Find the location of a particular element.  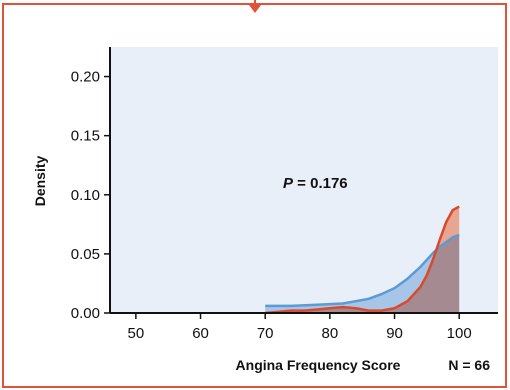

p-value-annotation: P = 0.176 is located at coordinates (315, 183).